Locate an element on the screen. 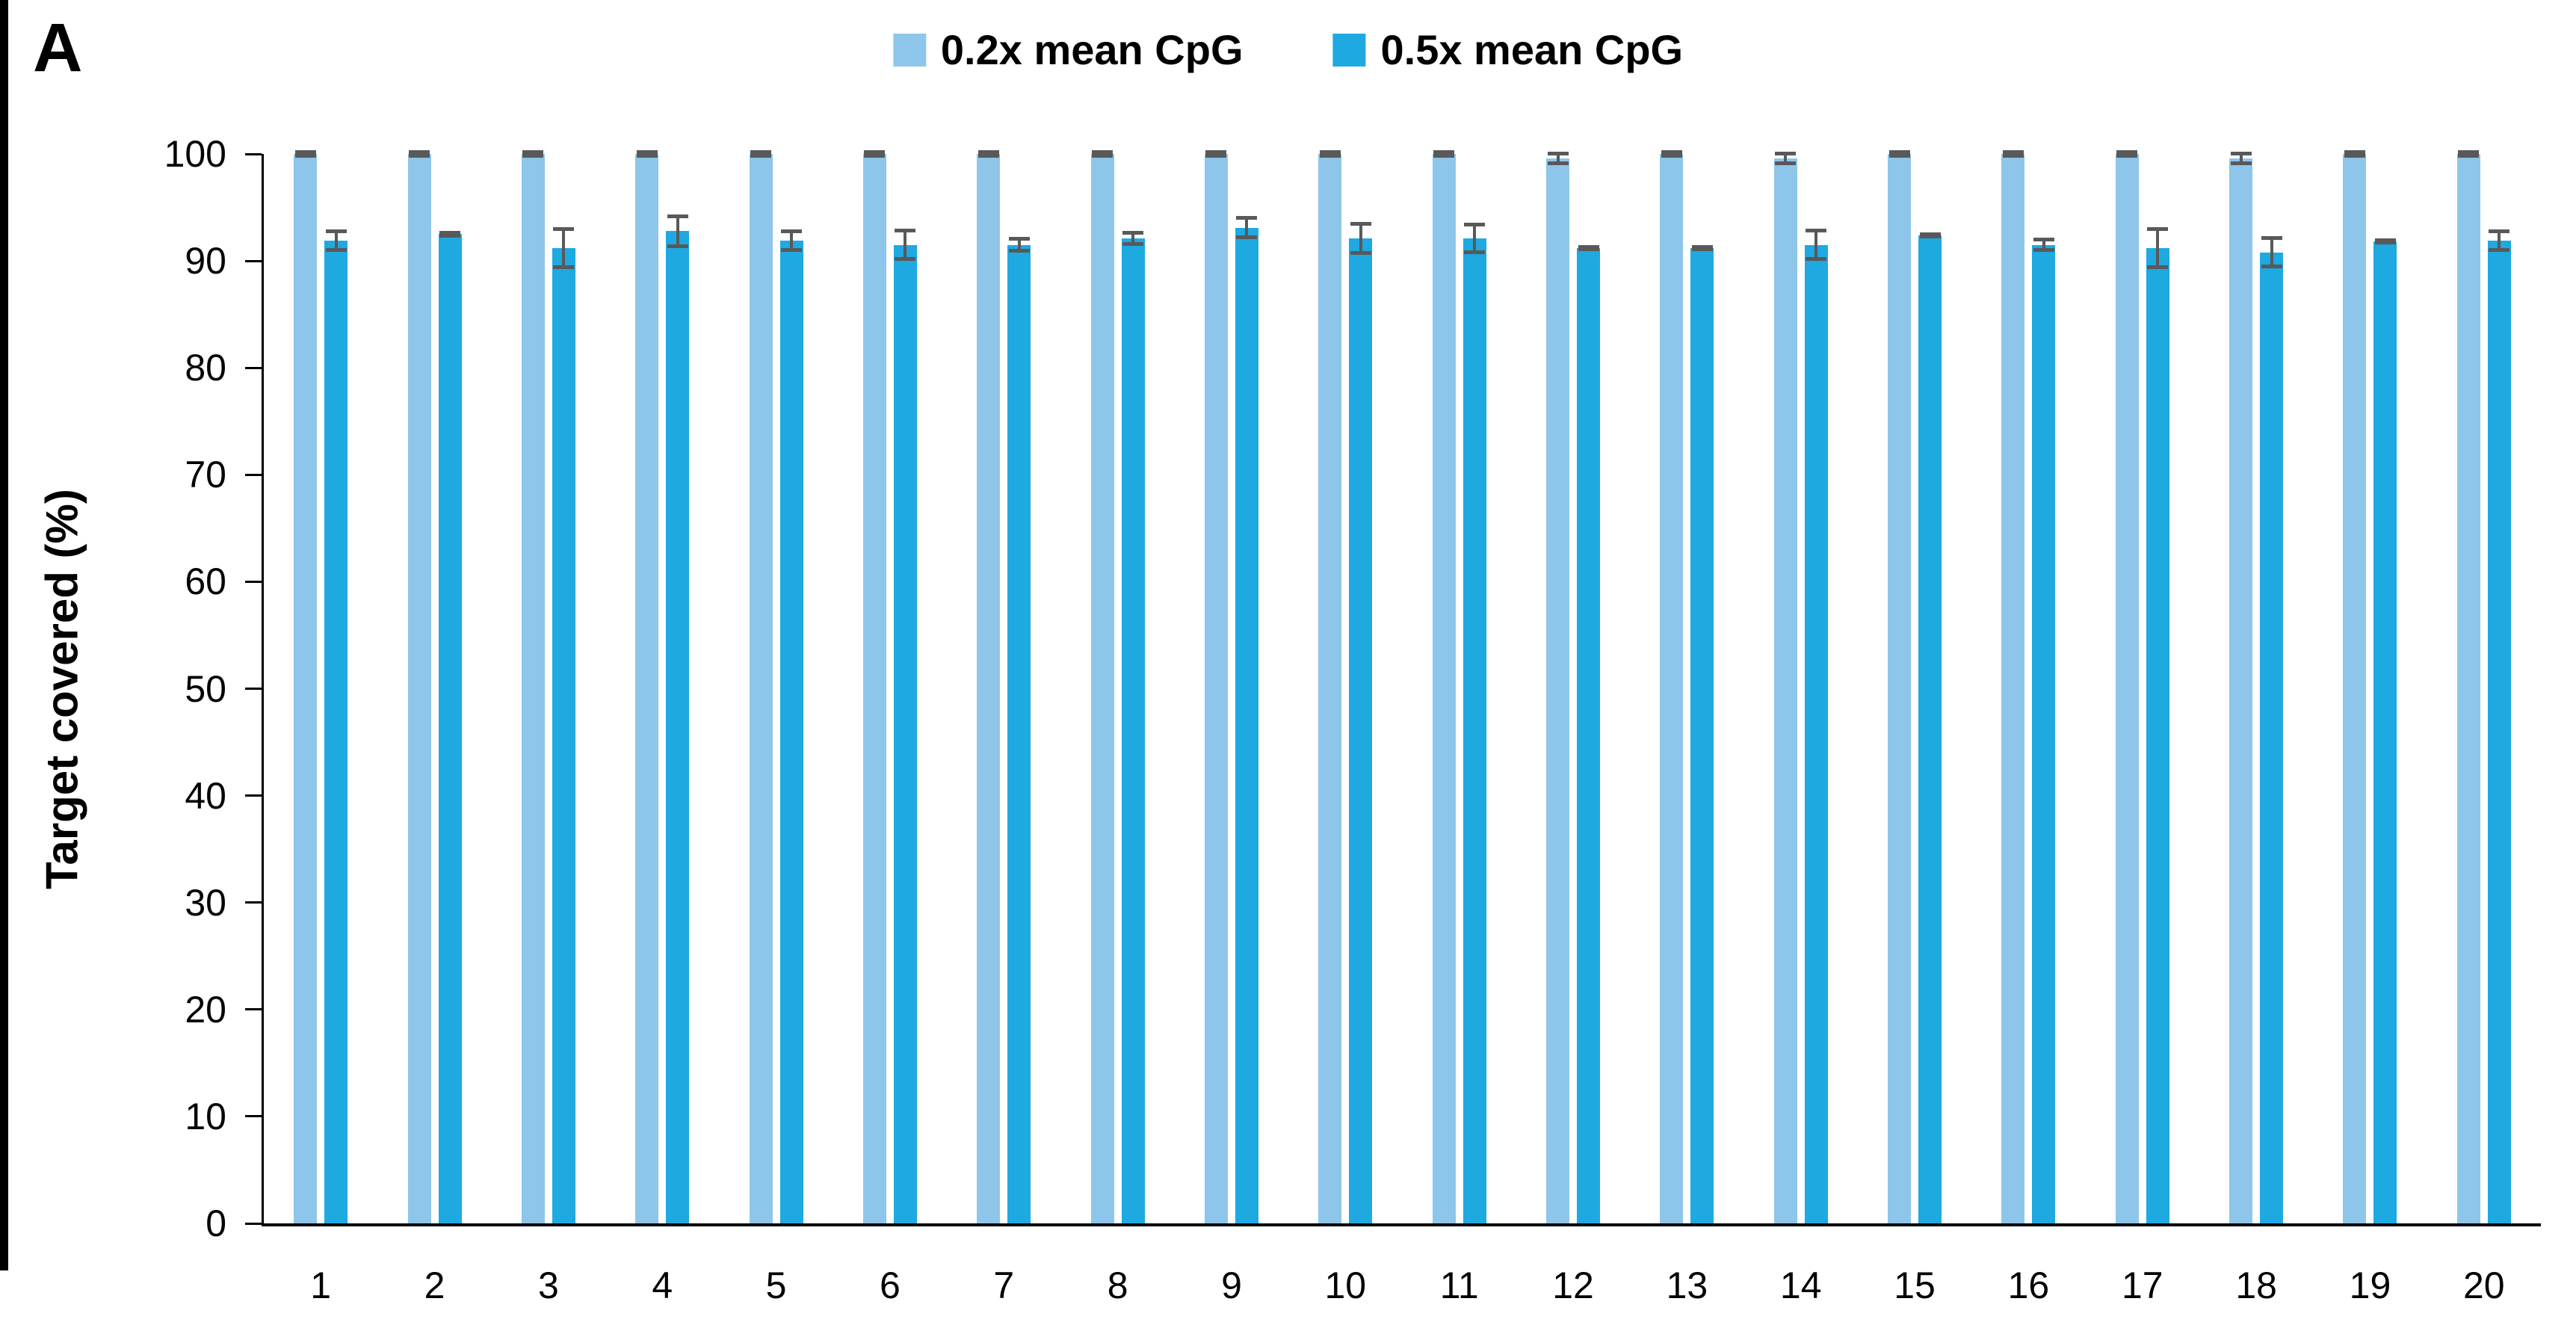  panel-label: A is located at coordinates (58, 48).